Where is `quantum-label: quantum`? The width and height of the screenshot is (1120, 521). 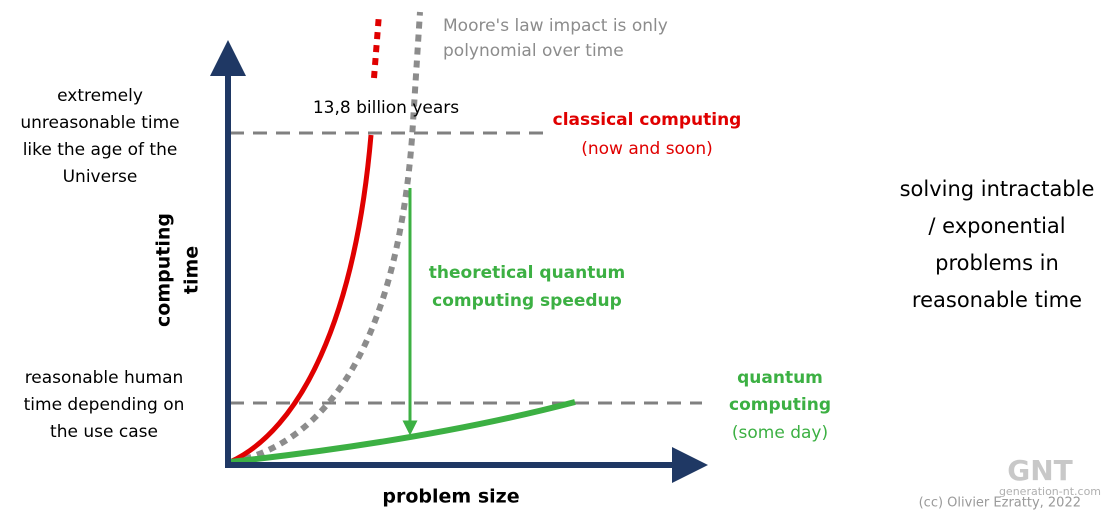 quantum-label: quantum is located at coordinates (780, 378).